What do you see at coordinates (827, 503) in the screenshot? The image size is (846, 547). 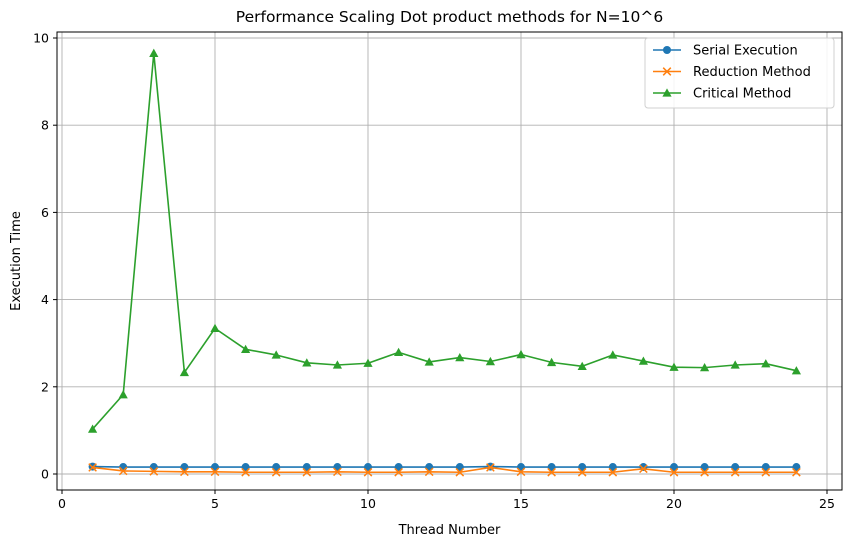 I see `x-tick-label: 25` at bounding box center [827, 503].